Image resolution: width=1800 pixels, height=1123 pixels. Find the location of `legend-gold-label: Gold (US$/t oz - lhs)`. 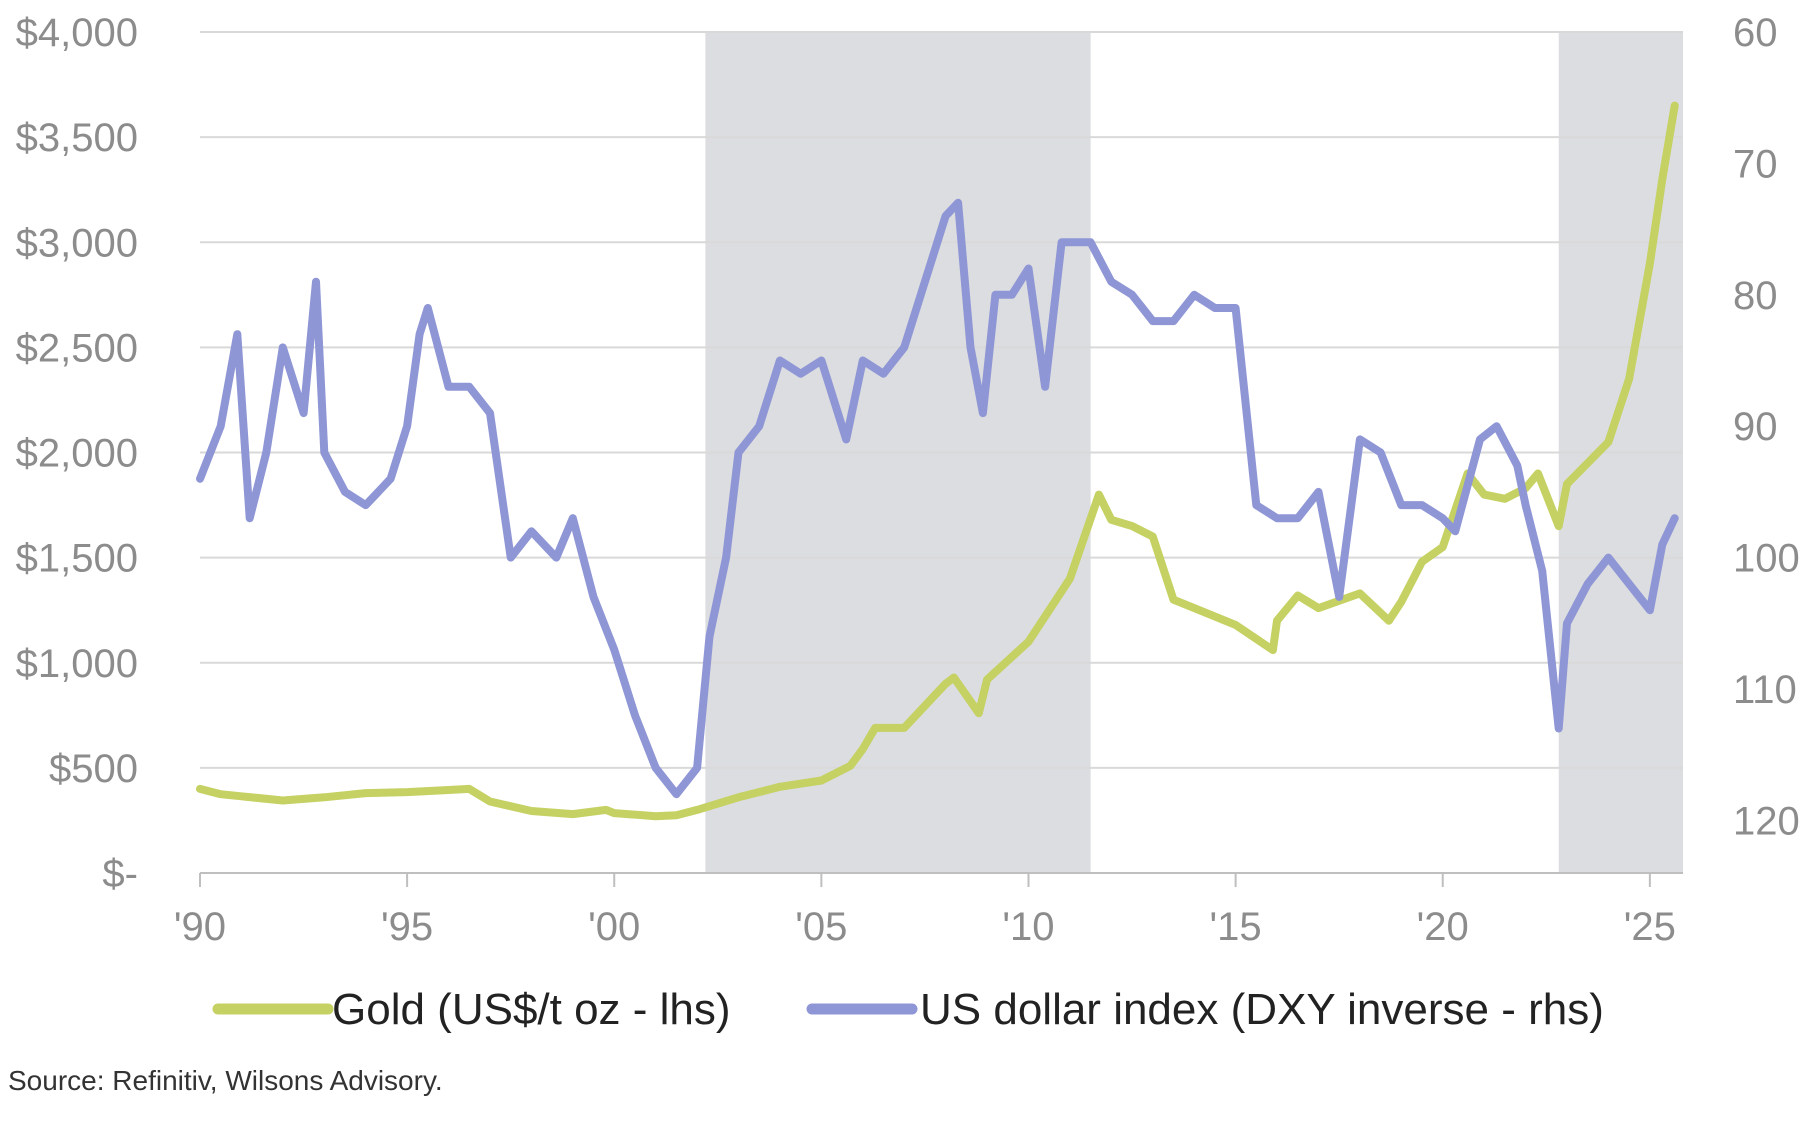

legend-gold-label: Gold (US$/t oz - lhs) is located at coordinates (531, 1009).